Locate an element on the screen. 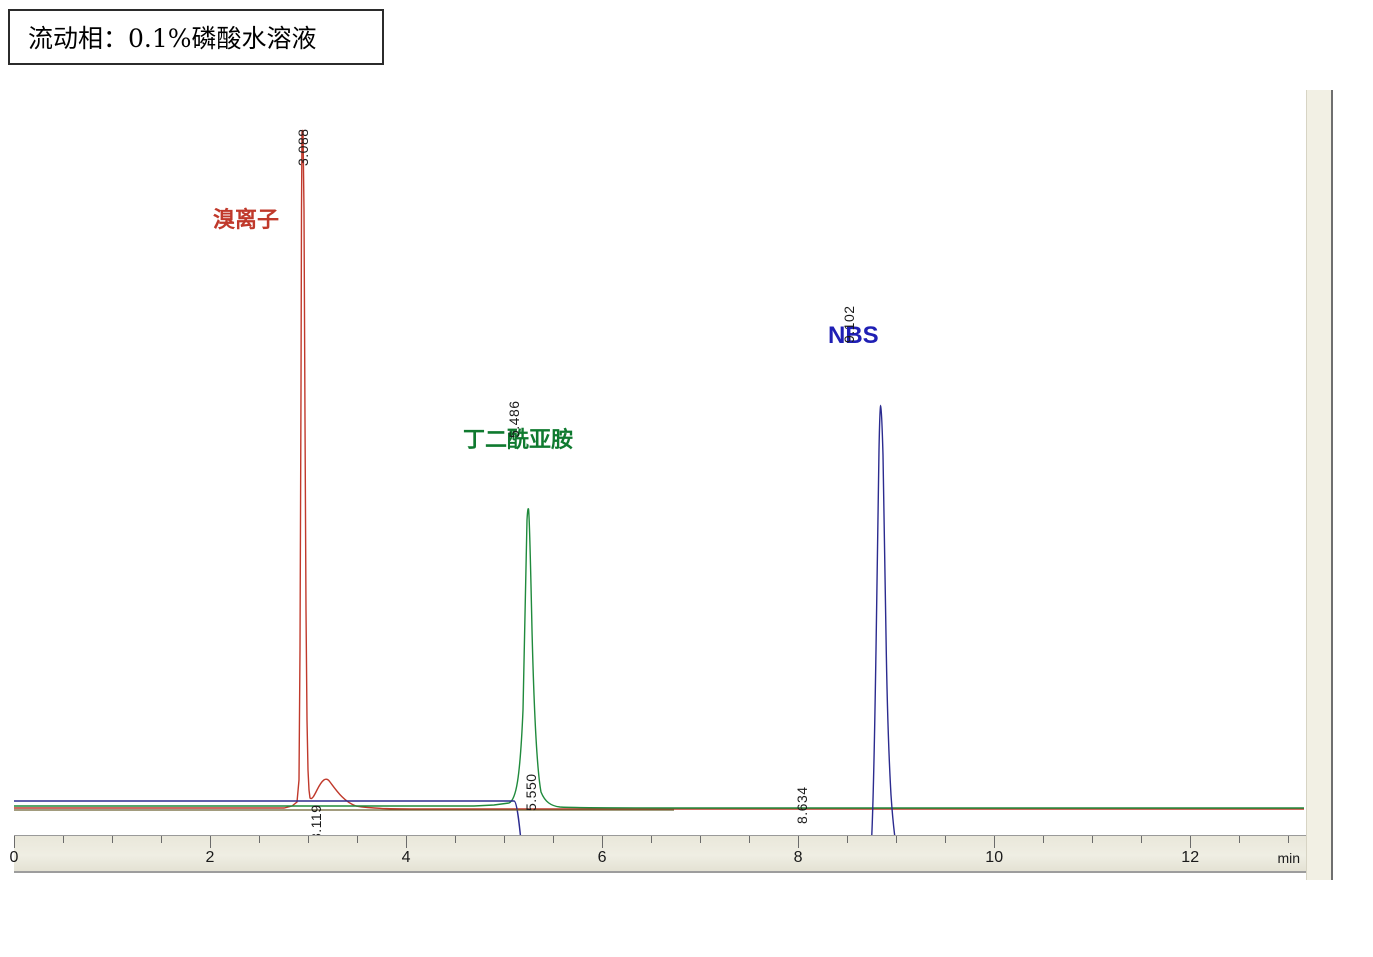 This screenshot has height=957, width=1373. x-axis-tick-label: 12 is located at coordinates (1190, 857).